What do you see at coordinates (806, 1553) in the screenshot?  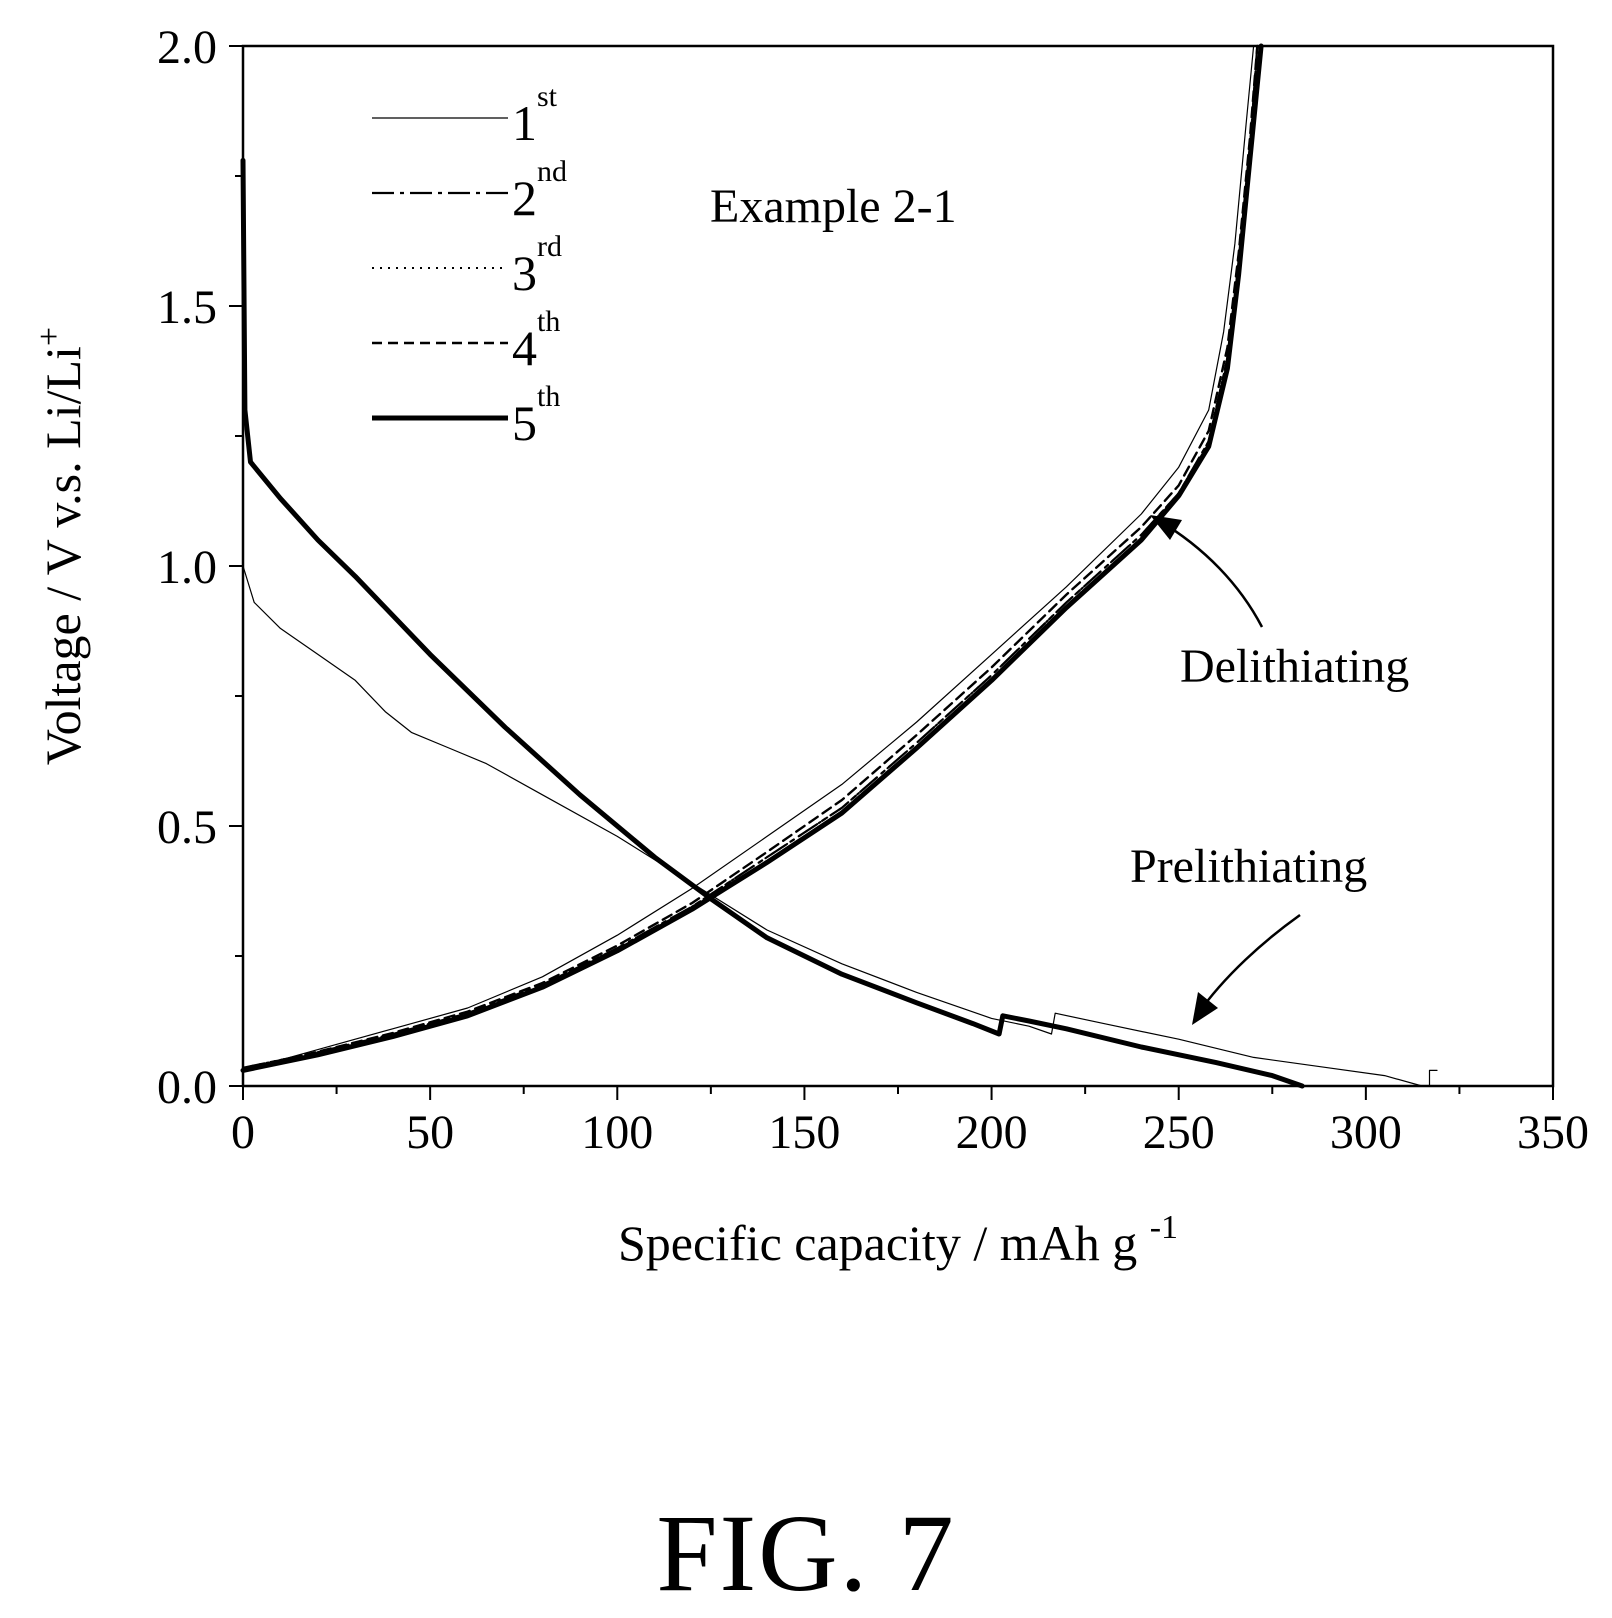 I see `figure-caption: FIG. 7` at bounding box center [806, 1553].